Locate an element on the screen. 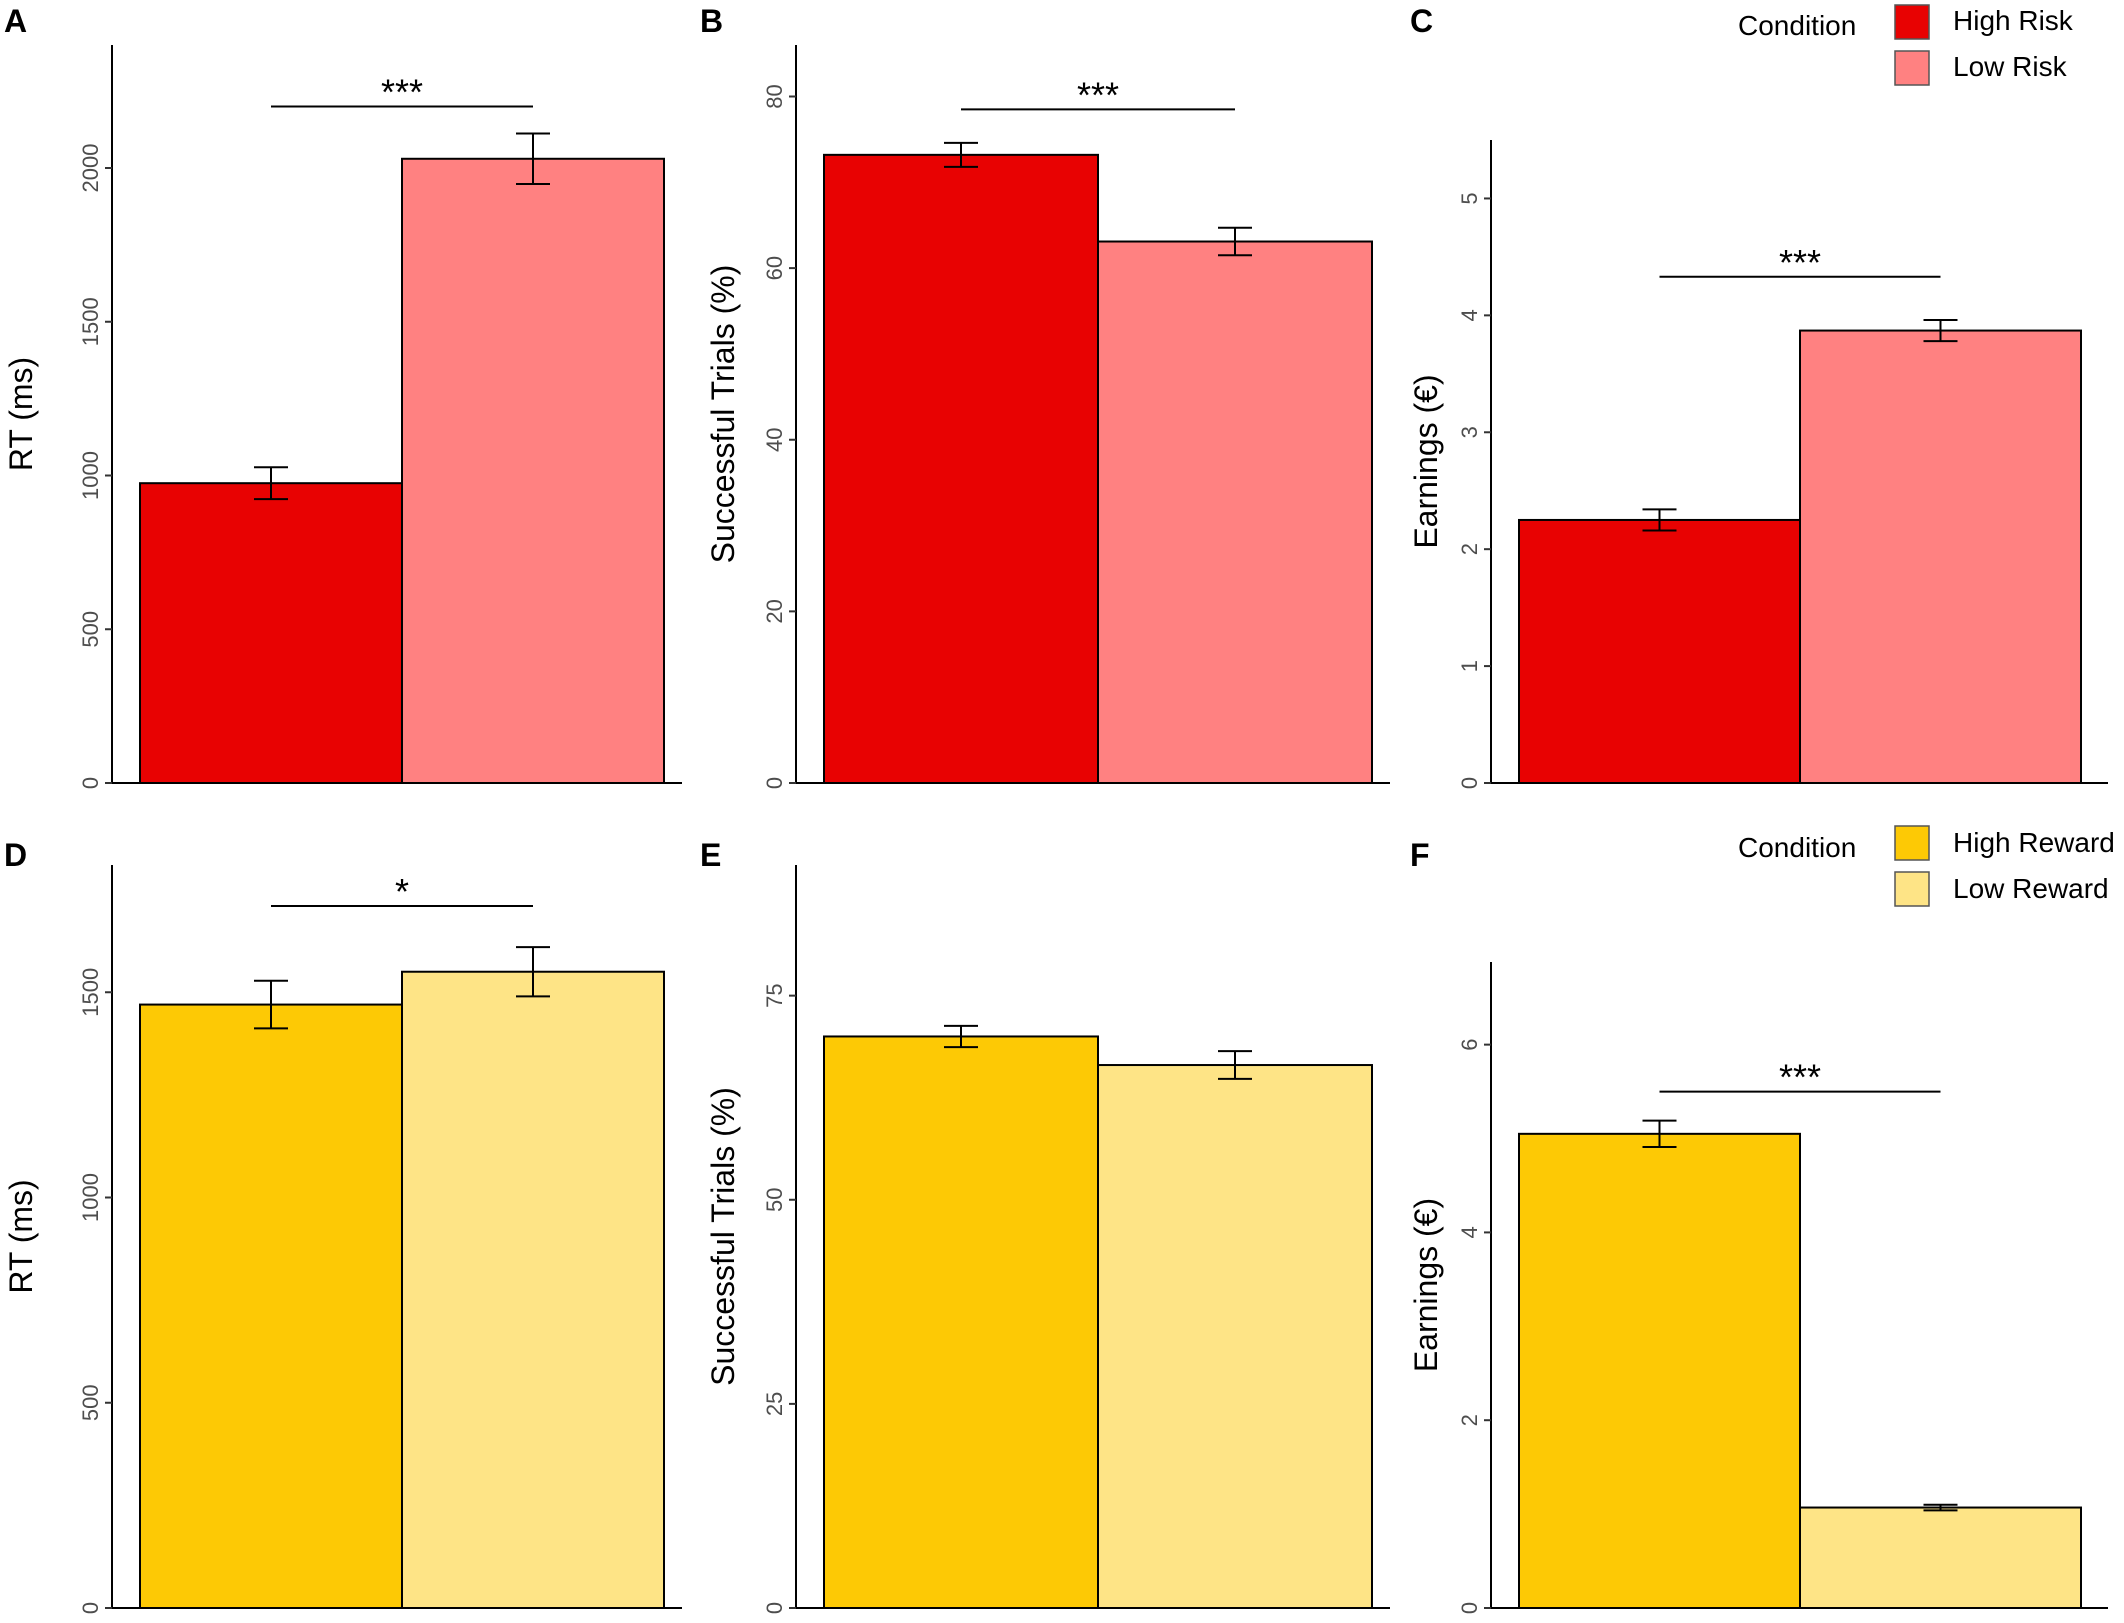  y-tick-label: 5 is located at coordinates (1469, 198).